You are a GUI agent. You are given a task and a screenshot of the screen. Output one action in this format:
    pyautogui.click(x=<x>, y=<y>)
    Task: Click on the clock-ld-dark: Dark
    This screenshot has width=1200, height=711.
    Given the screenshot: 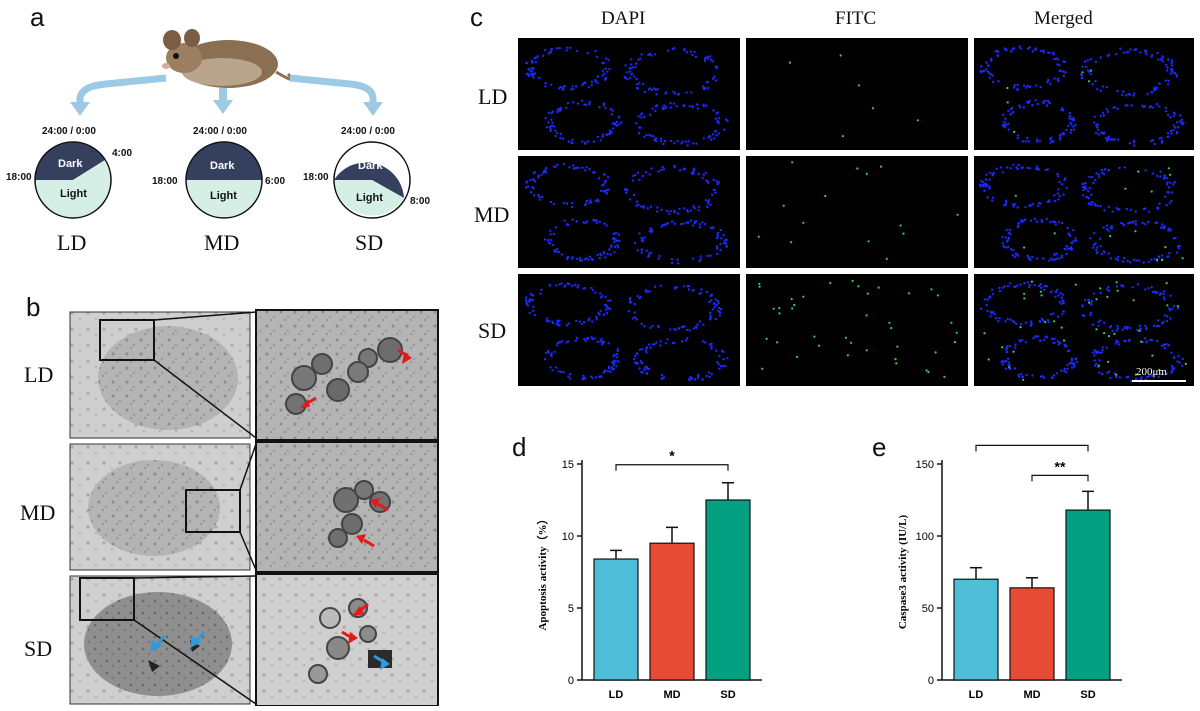 What is the action you would take?
    pyautogui.click(x=70, y=164)
    